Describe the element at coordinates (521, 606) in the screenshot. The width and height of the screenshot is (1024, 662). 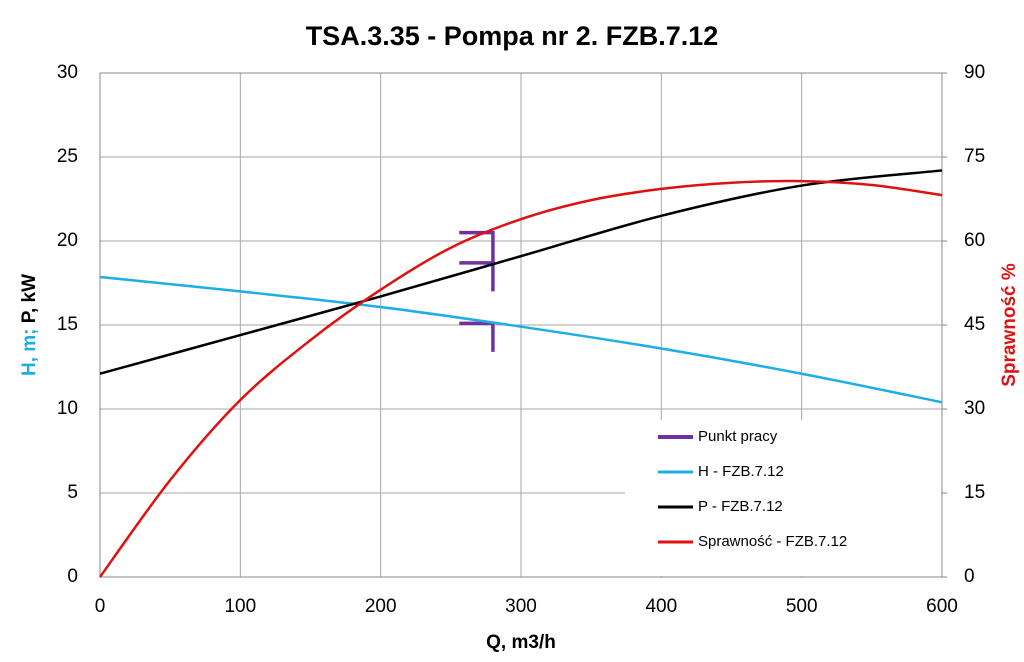
I see `x-tick-label: 300` at that location.